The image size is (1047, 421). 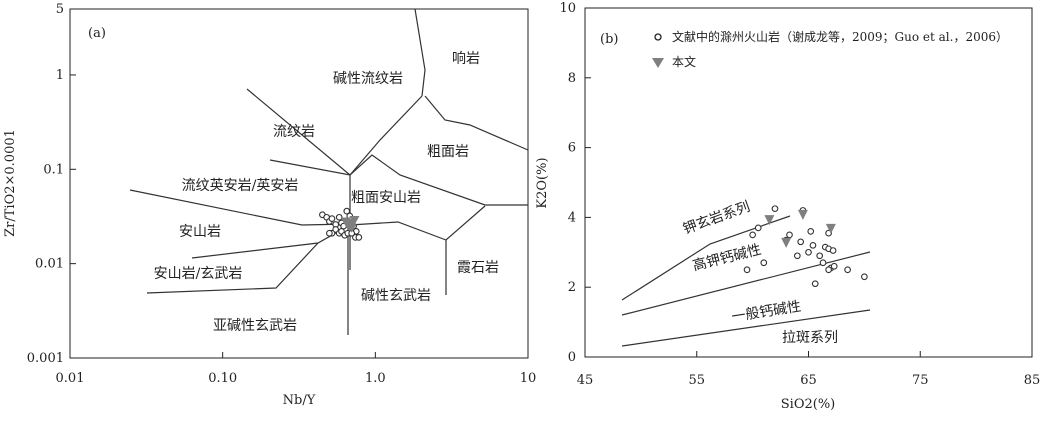 I want to click on panel-a-field-label: 碱性流纹岩, so click(x=368, y=79).